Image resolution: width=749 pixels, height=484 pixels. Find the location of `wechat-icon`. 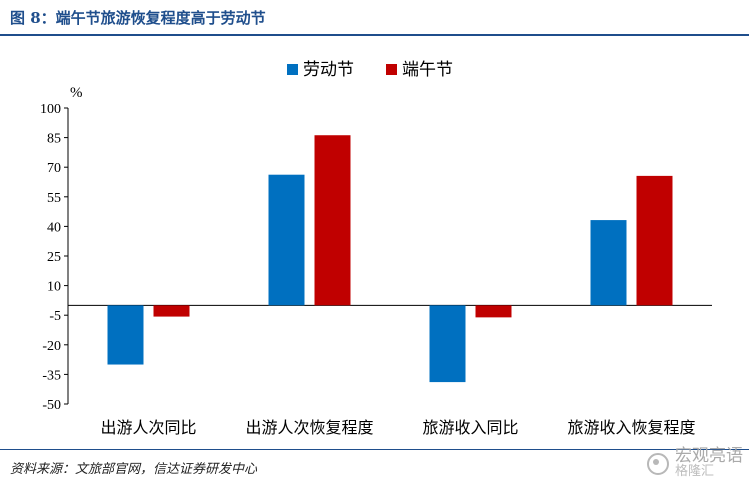

wechat-icon is located at coordinates (658, 464).